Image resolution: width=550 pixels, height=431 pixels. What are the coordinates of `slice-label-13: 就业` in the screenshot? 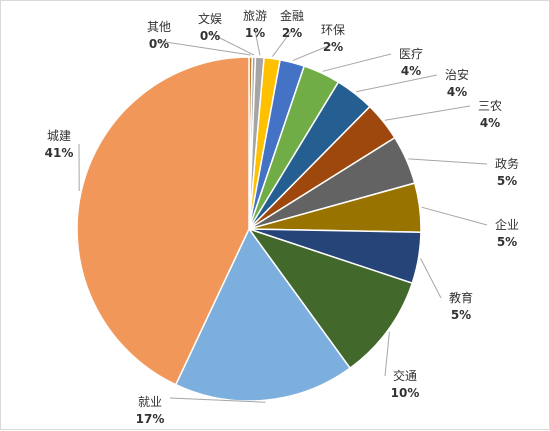 It's located at (150, 402).